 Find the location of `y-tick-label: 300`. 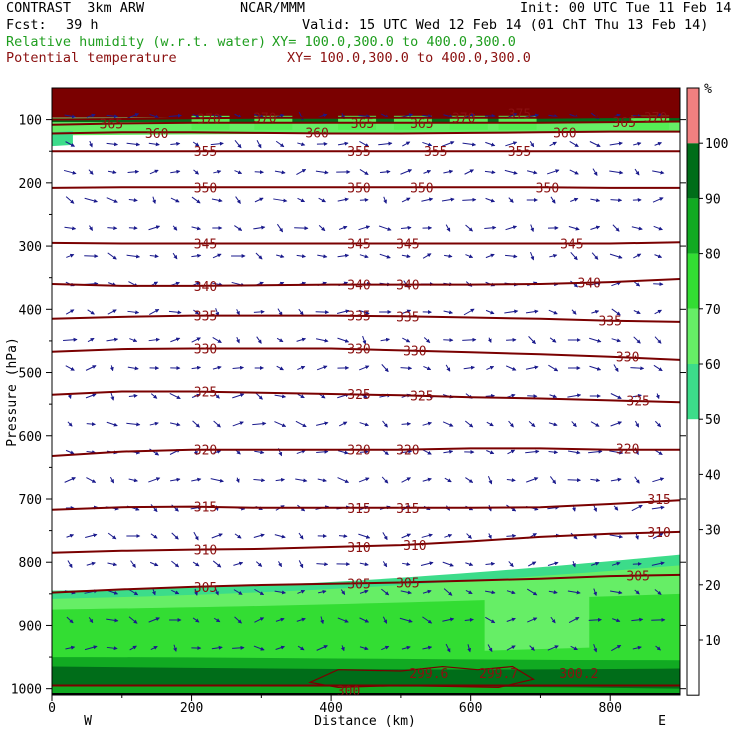

y-tick-label: 300 is located at coordinates (30, 247).